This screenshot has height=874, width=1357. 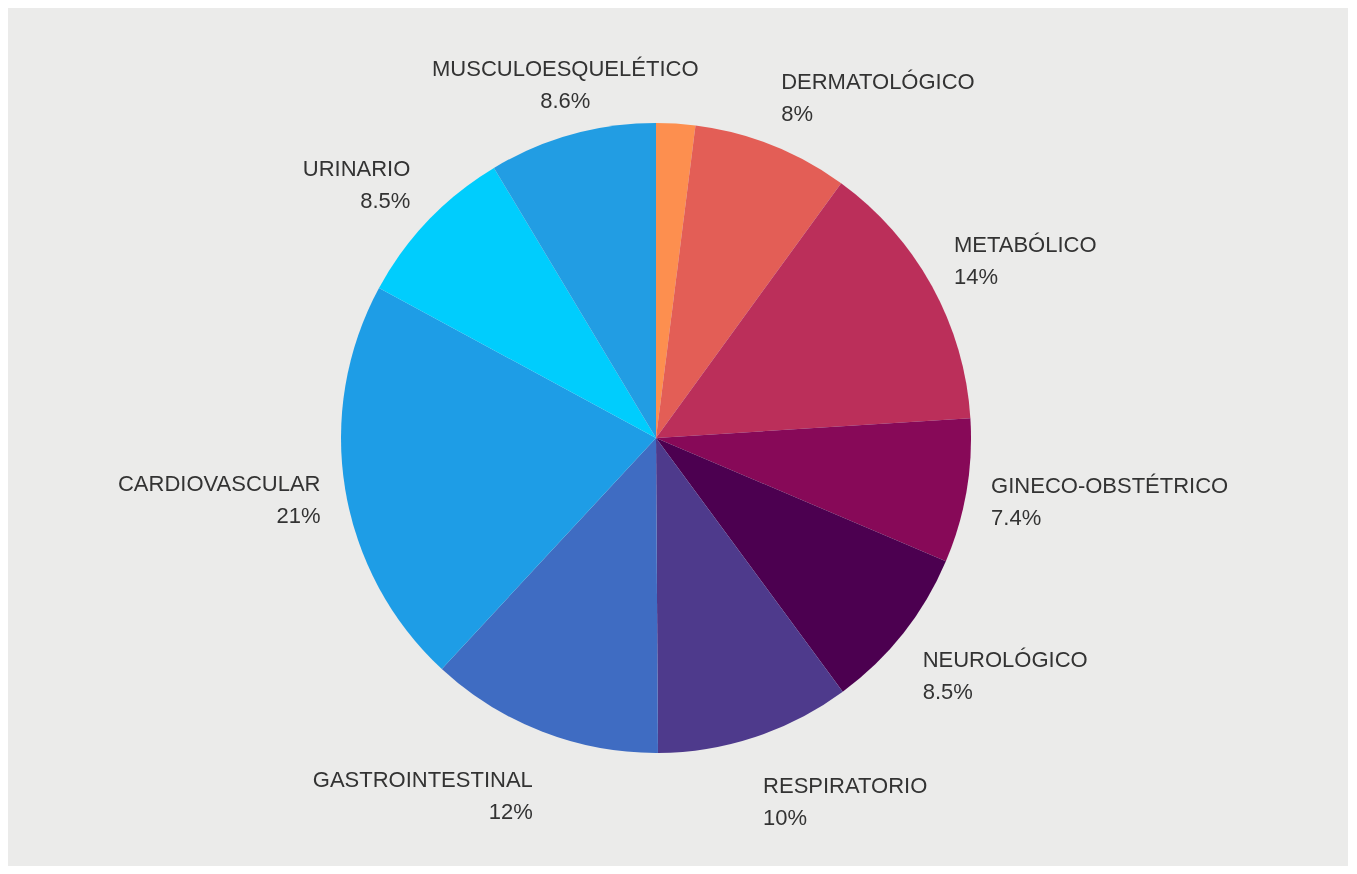 I want to click on data-label: 10%, so click(x=785, y=818).